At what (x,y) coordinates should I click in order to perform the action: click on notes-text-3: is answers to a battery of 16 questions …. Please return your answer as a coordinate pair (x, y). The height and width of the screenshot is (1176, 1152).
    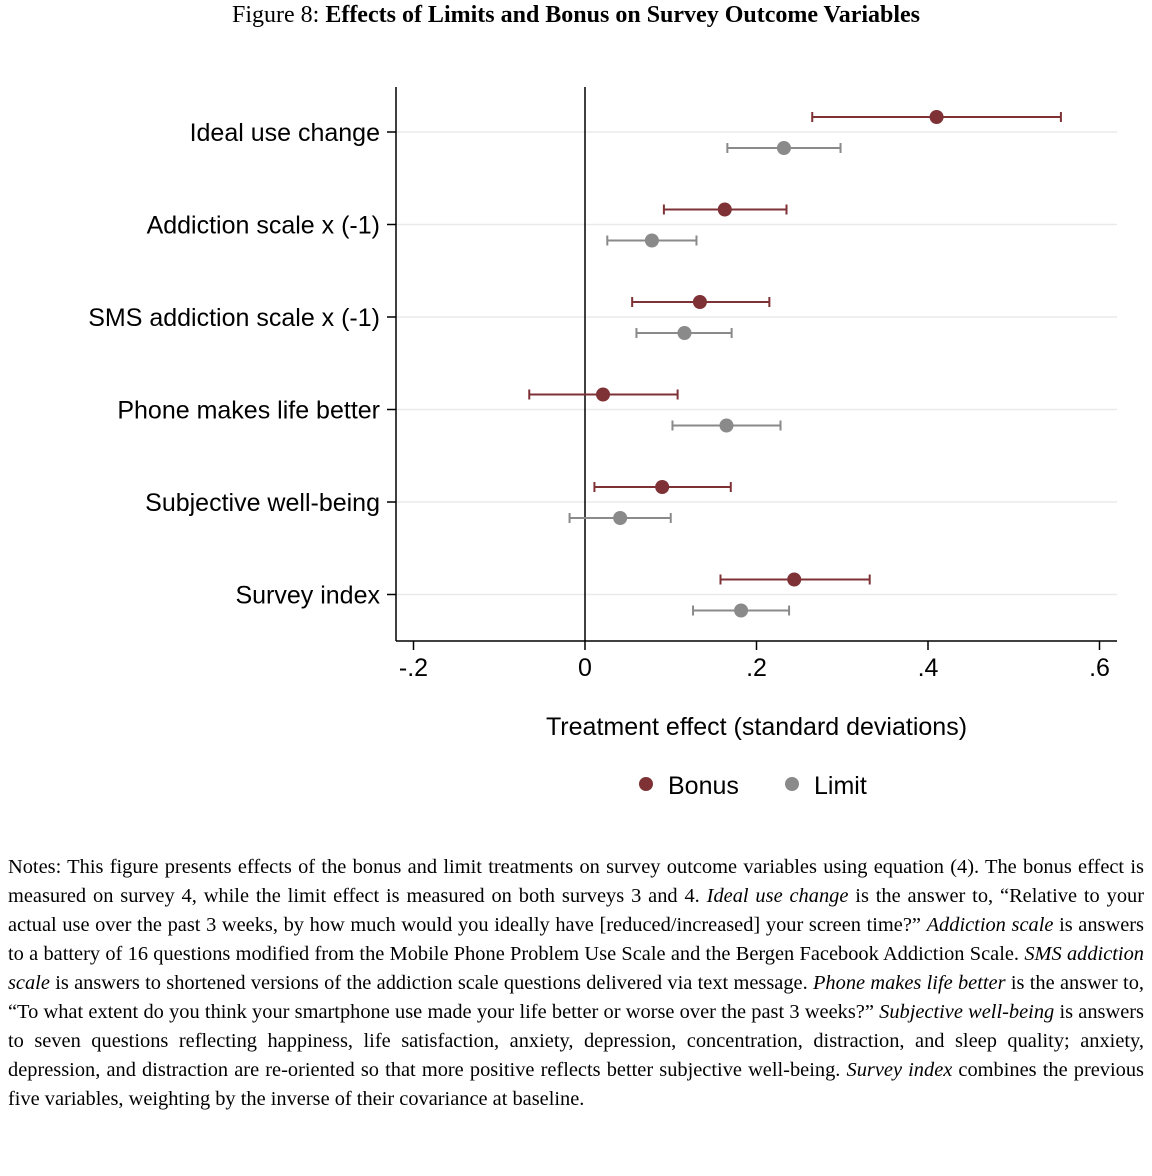
    Looking at the image, I should click on (576, 939).